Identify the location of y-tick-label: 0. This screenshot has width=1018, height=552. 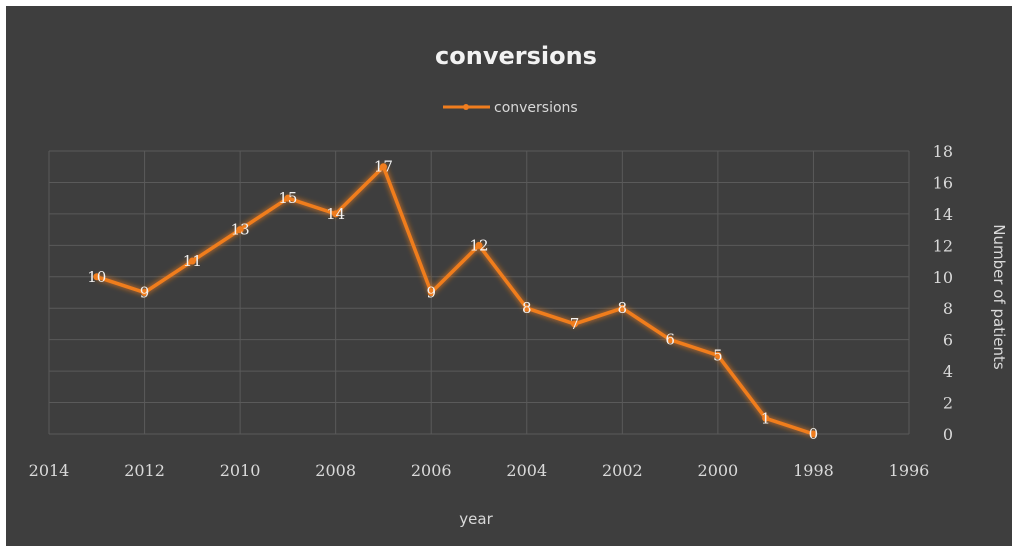
(948, 434).